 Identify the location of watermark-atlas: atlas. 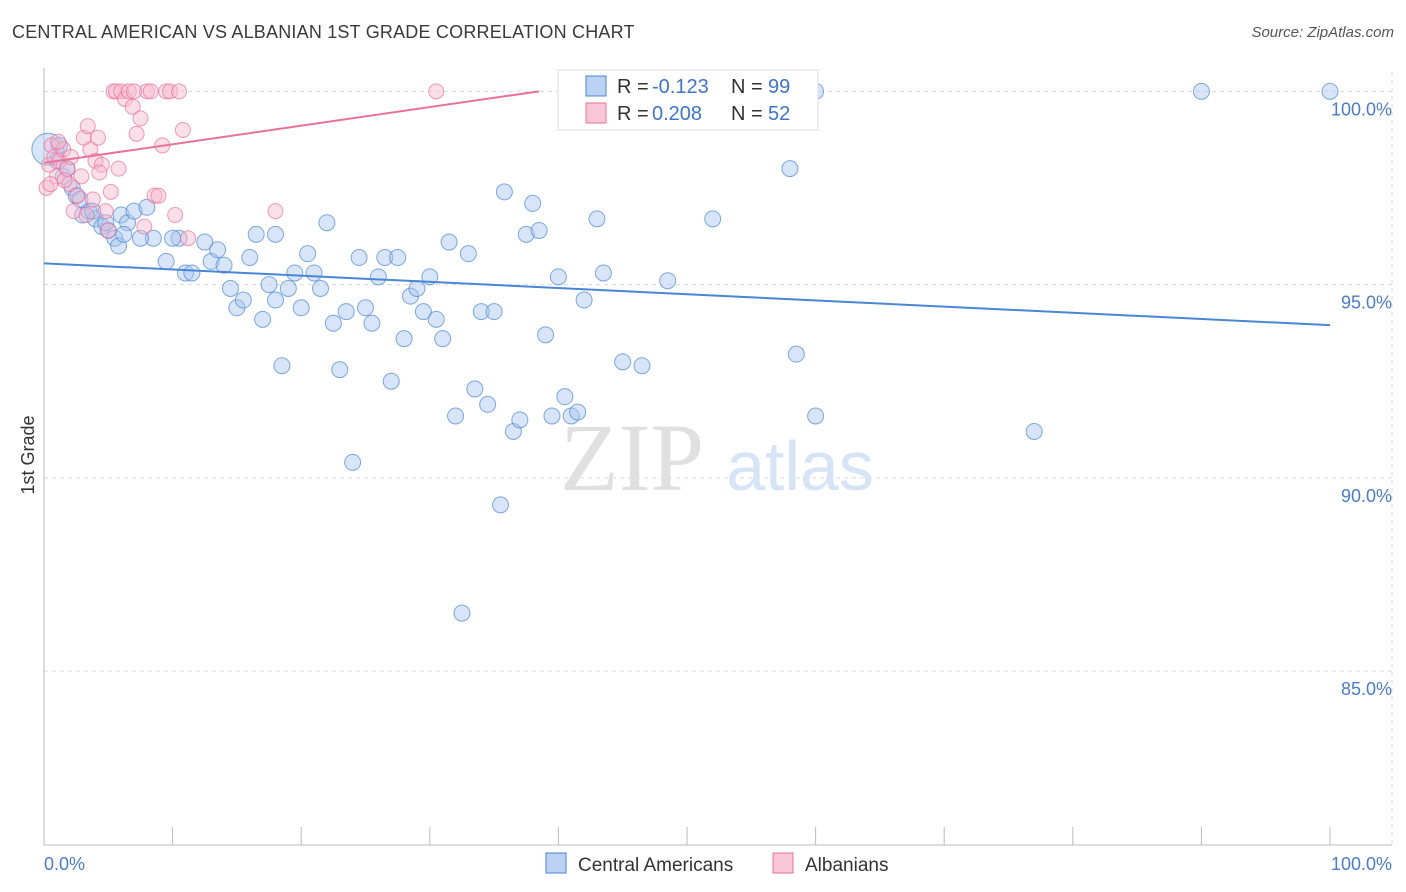
(800, 466).